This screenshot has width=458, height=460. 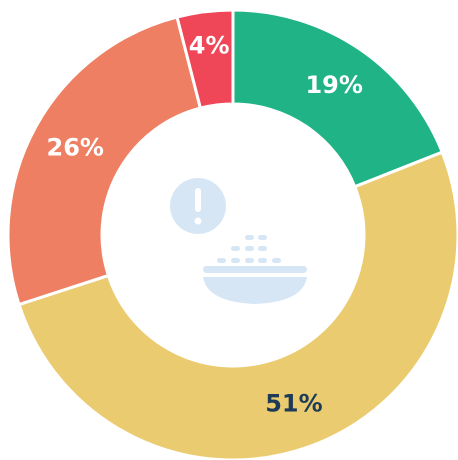 What do you see at coordinates (198, 200) in the screenshot?
I see `alert-bar` at bounding box center [198, 200].